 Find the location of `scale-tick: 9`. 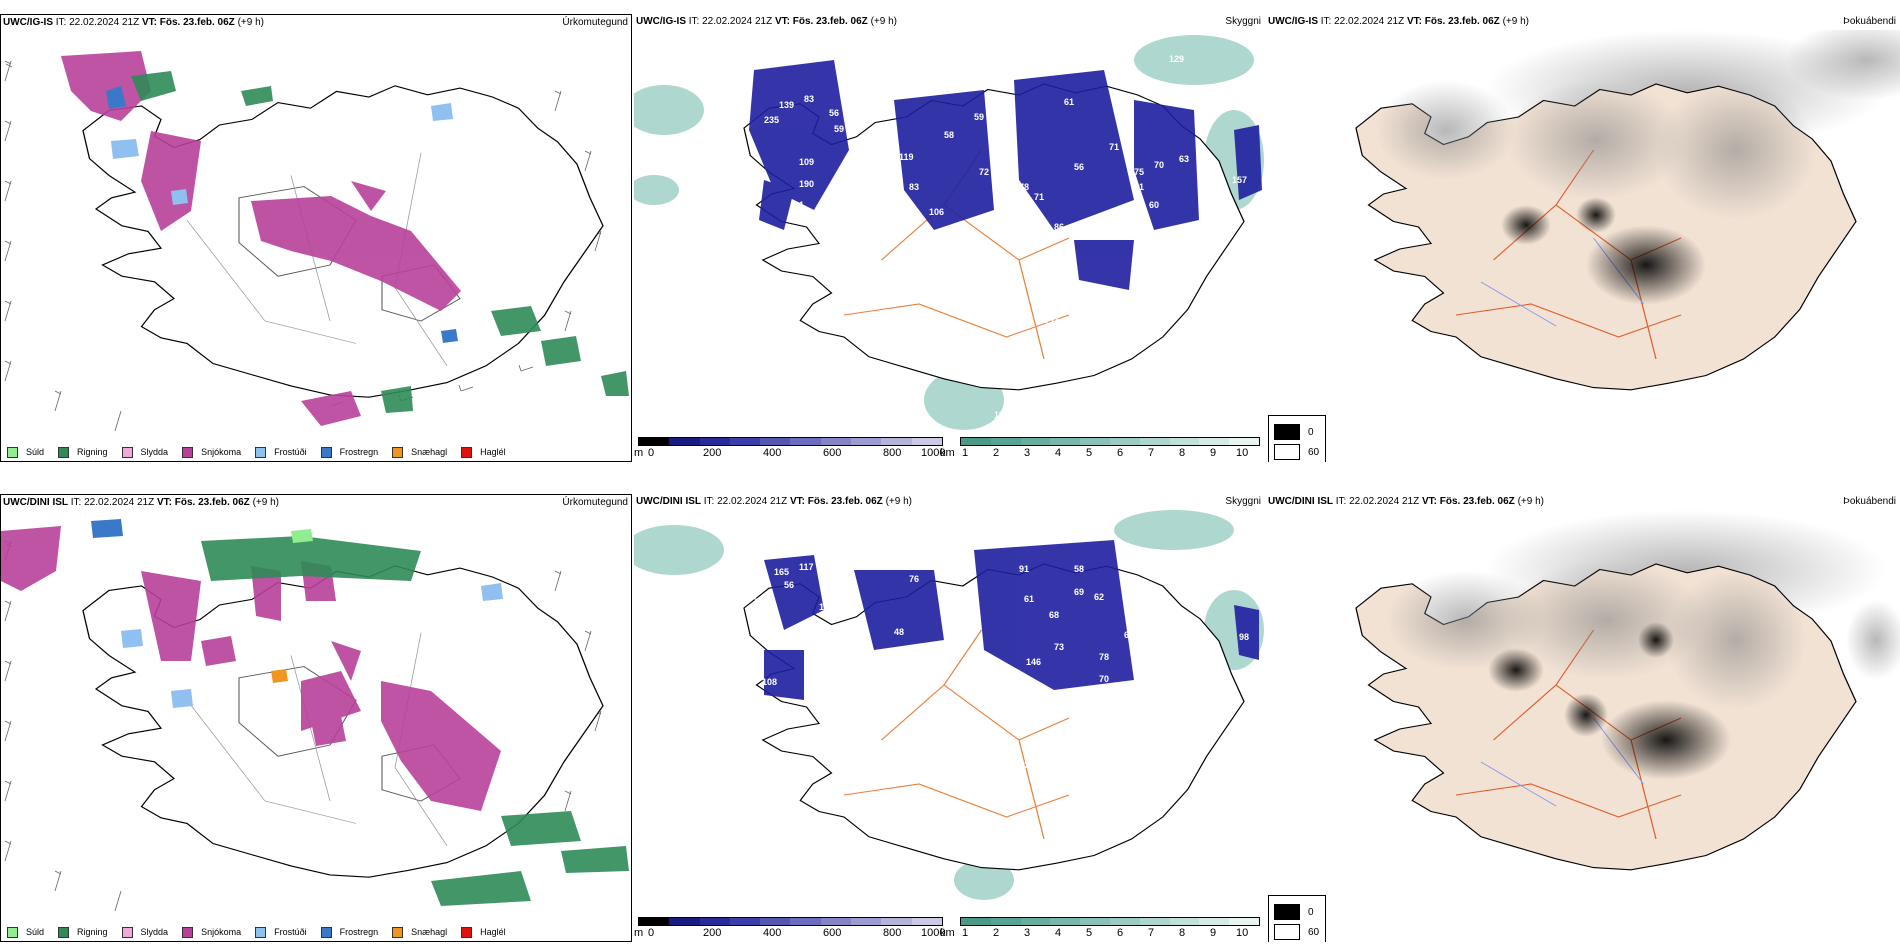

scale-tick: 9 is located at coordinates (1213, 453).